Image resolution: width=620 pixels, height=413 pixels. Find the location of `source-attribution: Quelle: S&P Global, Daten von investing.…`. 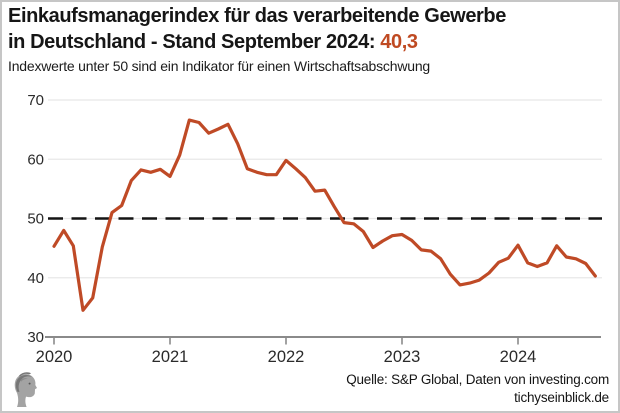

source-attribution: Quelle: S&P Global, Daten von investing.… is located at coordinates (477, 389).